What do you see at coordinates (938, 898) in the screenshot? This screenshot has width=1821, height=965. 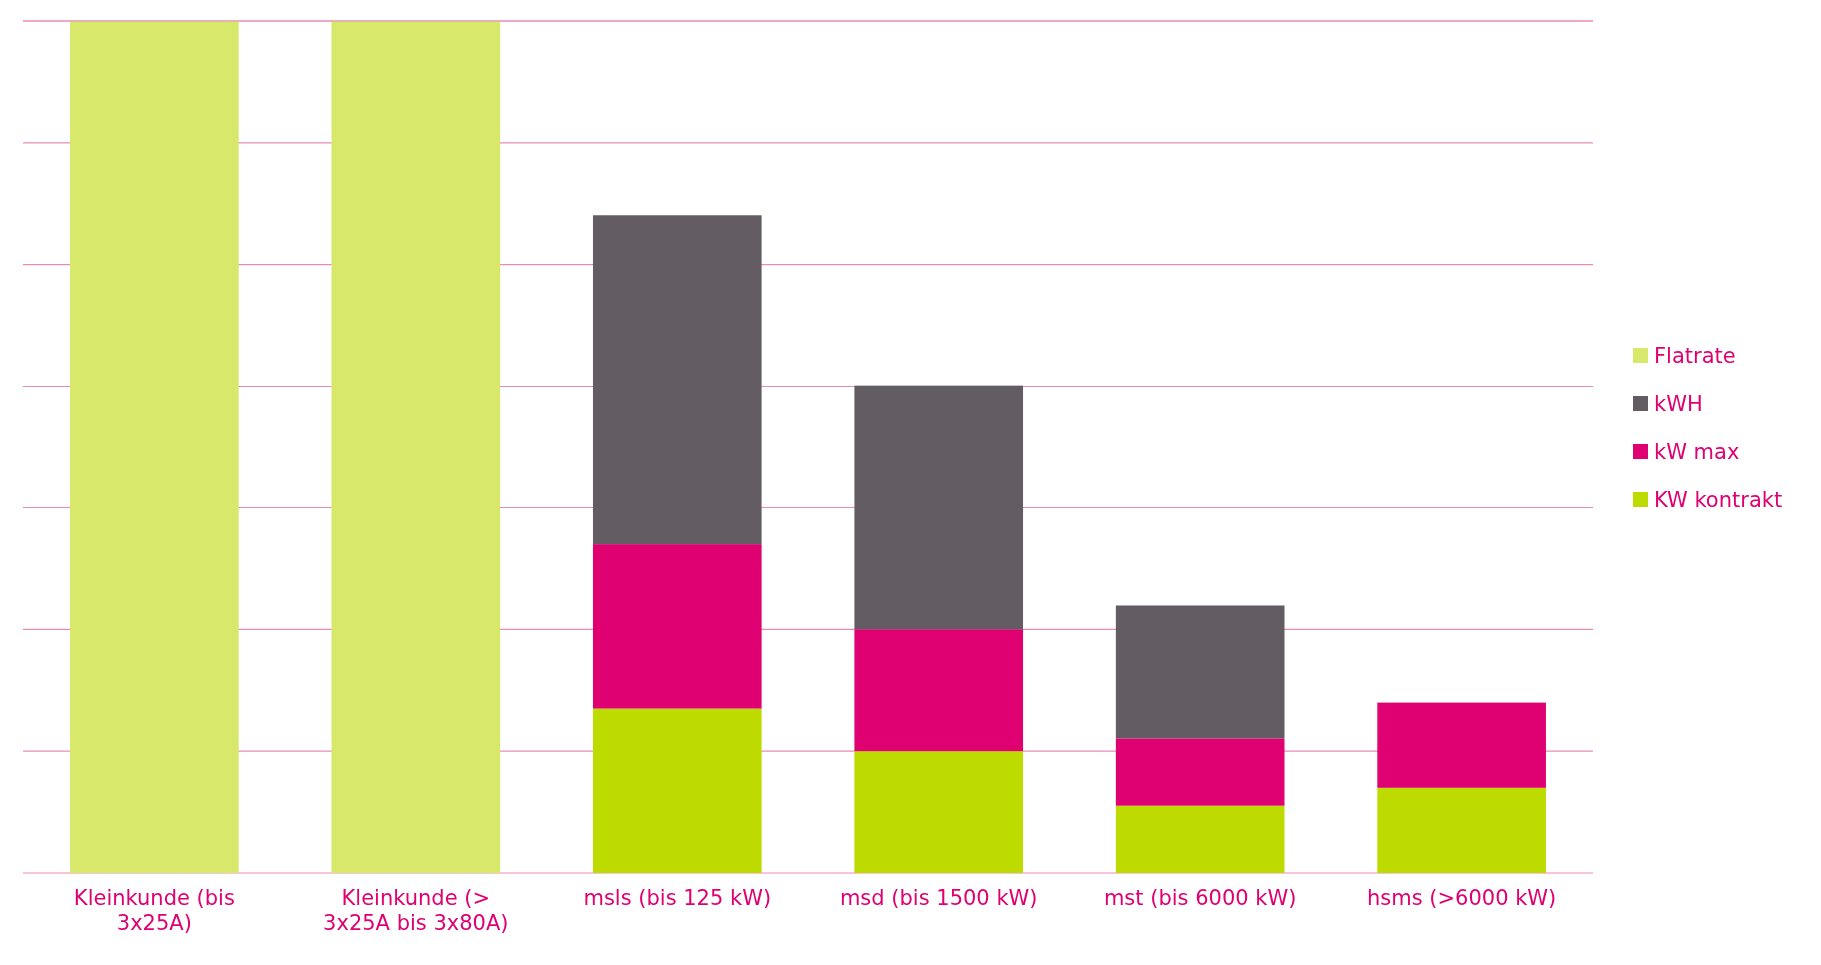 I see `x-tick-label: msd (bis 1500 kW)` at bounding box center [938, 898].